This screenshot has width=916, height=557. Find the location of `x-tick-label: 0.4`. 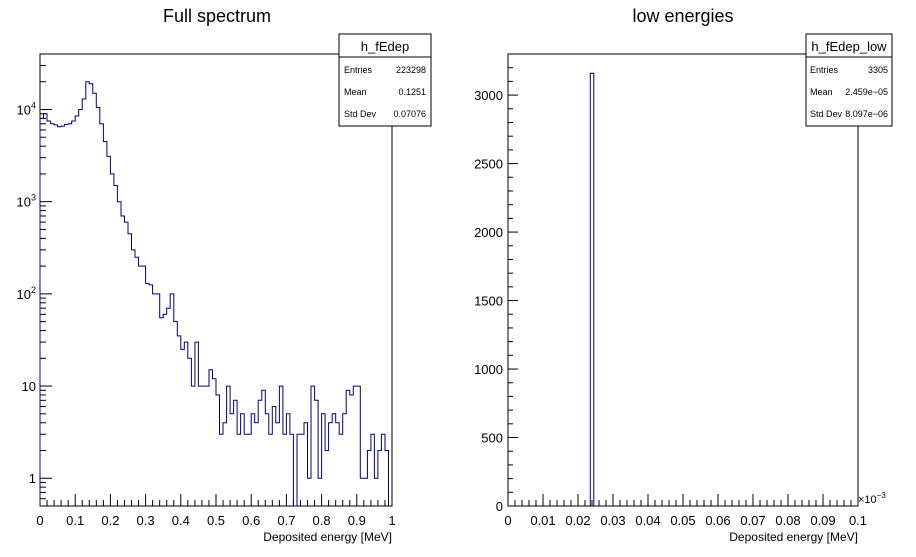

x-tick-label: 0.4 is located at coordinates (181, 520).